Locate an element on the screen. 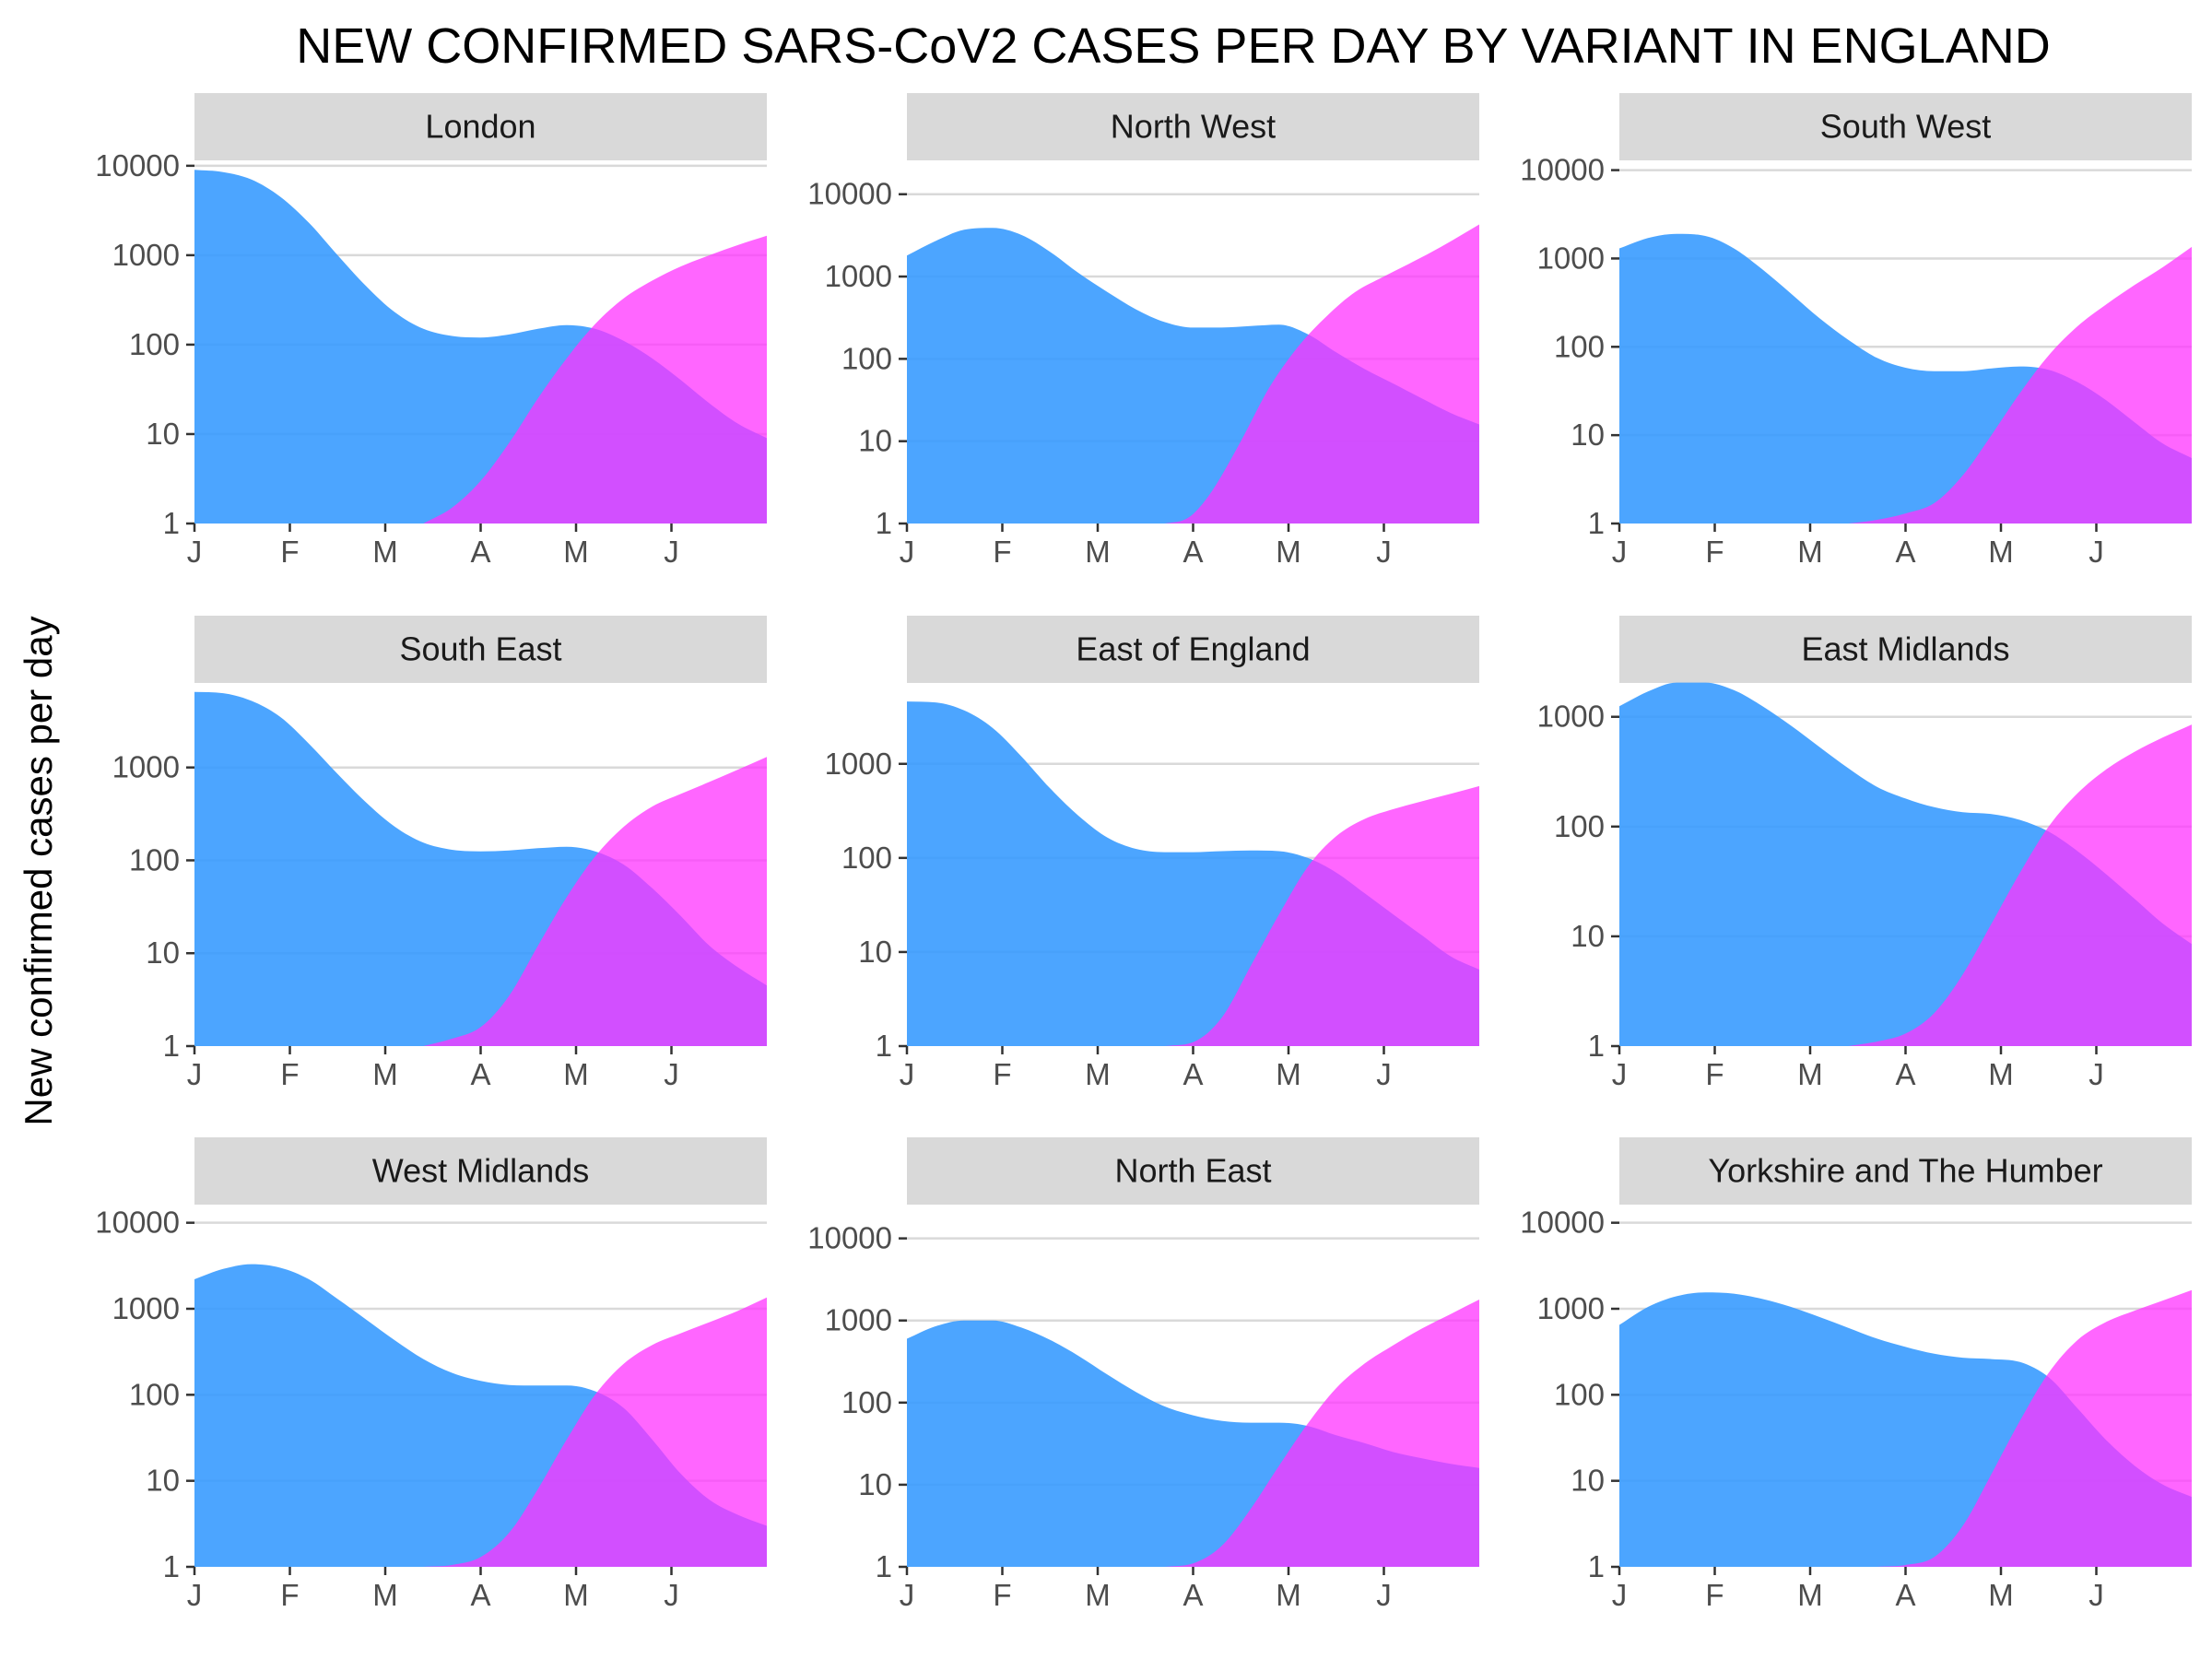 The width and height of the screenshot is (2212, 1659). facet-strip-label: West Midlands is located at coordinates (480, 1171).